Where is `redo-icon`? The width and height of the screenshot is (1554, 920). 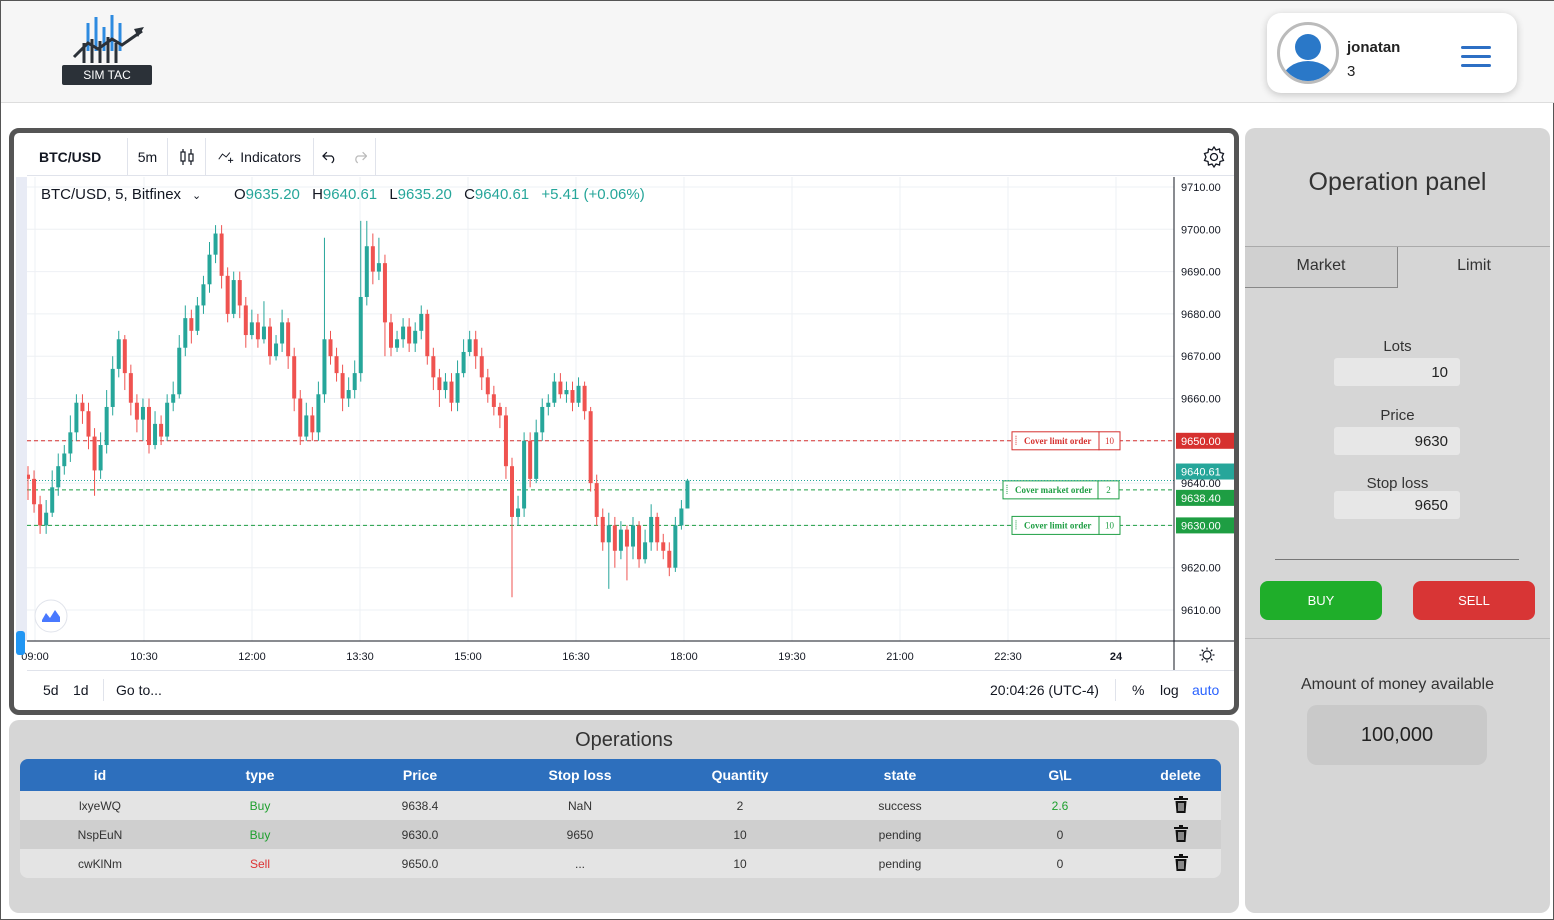
redo-icon is located at coordinates (360, 157).